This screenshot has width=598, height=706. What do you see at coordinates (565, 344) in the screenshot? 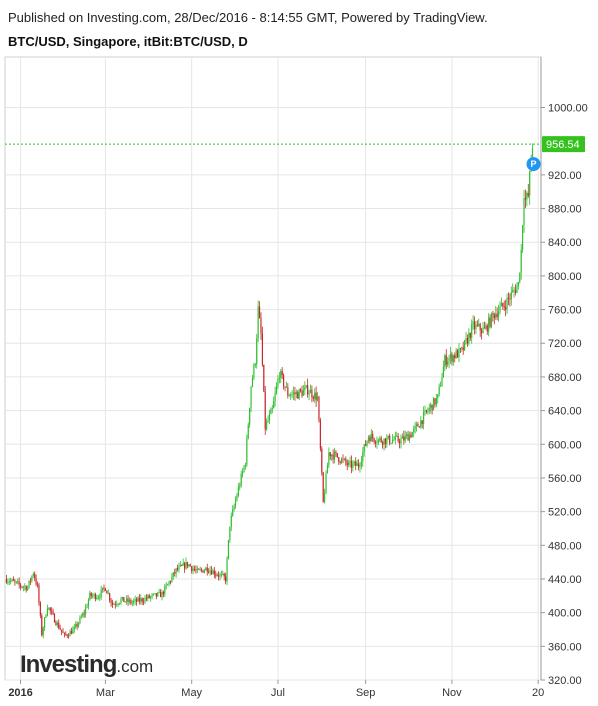
I see `y-tick-label: 720.00` at bounding box center [565, 344].